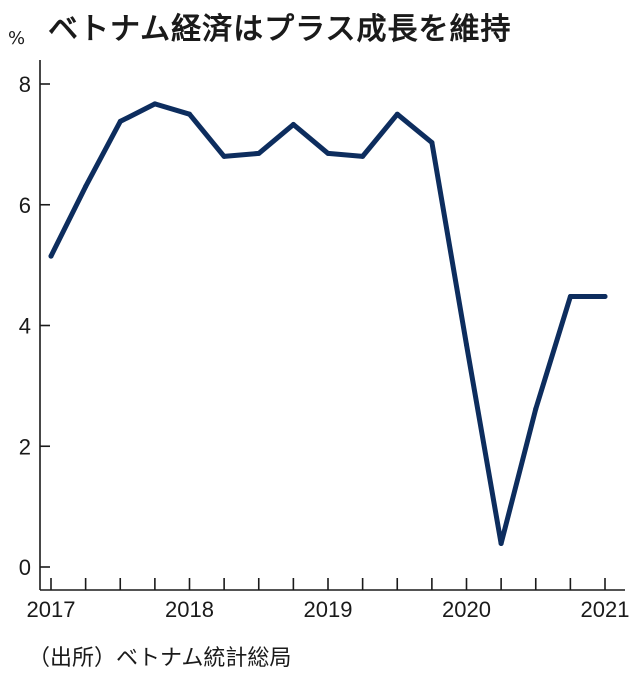 This screenshot has width=638, height=681. I want to click on y-tick-label: 2, so click(25, 446).